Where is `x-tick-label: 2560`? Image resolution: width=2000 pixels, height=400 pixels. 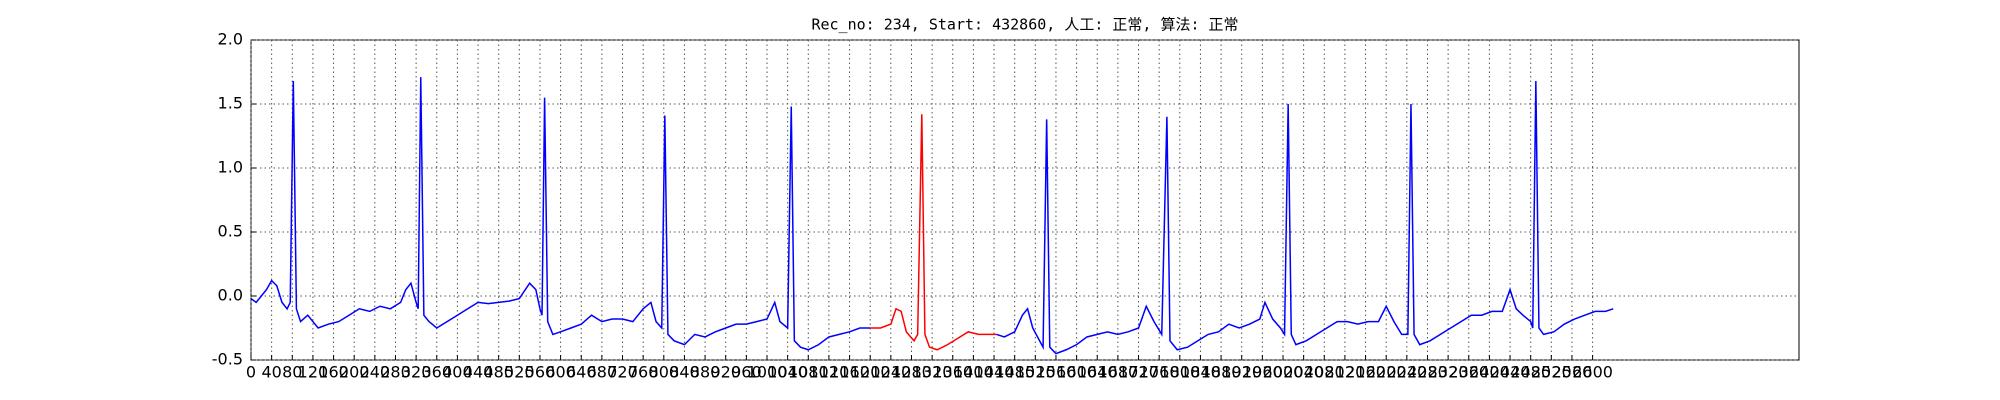 x-tick-label: 2560 is located at coordinates (1572, 372).